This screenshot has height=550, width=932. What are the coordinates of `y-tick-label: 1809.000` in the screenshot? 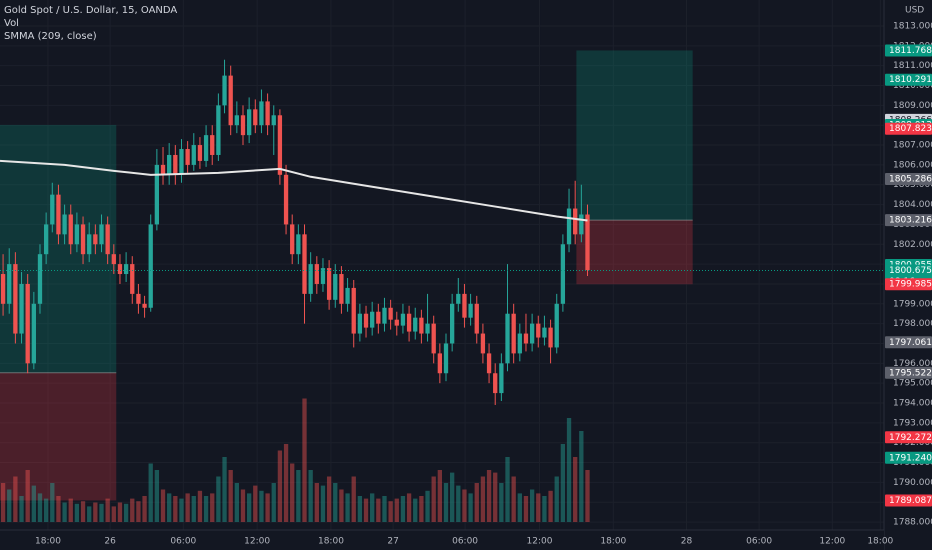 It's located at (912, 106).